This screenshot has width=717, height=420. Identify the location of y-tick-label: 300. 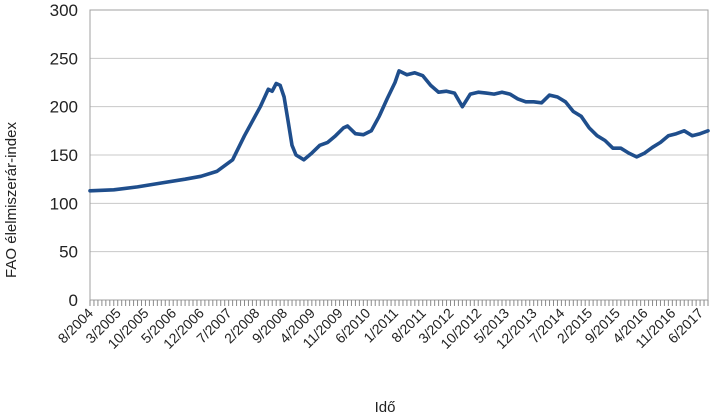
(64, 10).